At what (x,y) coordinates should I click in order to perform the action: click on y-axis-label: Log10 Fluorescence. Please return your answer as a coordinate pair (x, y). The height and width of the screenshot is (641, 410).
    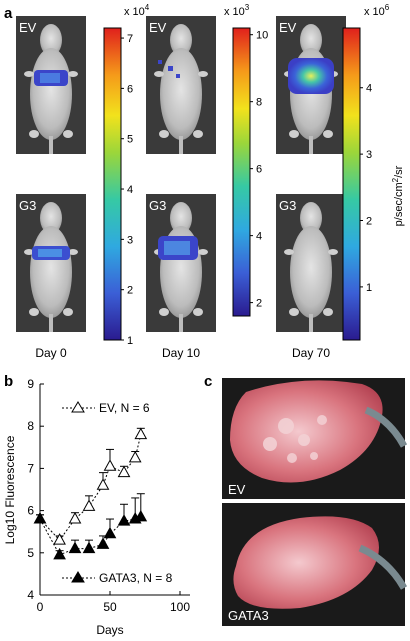
    Looking at the image, I should click on (10, 489).